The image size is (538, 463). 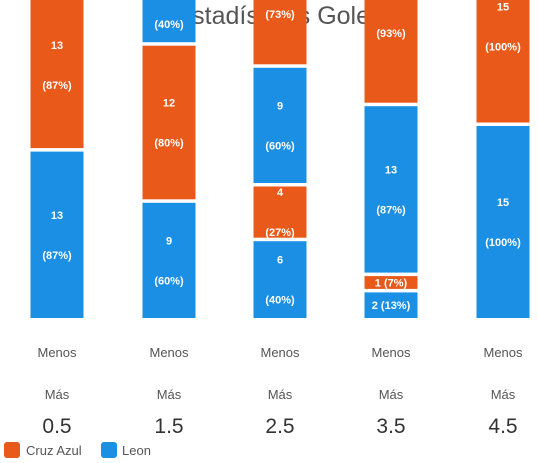 What do you see at coordinates (503, 203) in the screenshot?
I see `bar-4-5-mas-leon-label-count: 15` at bounding box center [503, 203].